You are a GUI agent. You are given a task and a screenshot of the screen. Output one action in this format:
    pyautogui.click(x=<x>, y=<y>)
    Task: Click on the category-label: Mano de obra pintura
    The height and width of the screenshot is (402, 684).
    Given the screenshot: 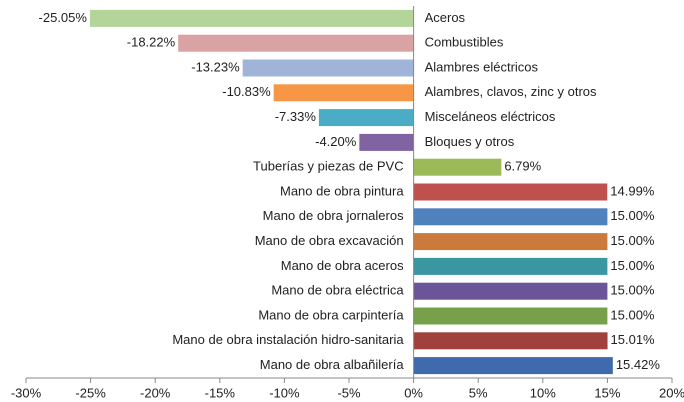 What is the action you would take?
    pyautogui.click(x=342, y=190)
    